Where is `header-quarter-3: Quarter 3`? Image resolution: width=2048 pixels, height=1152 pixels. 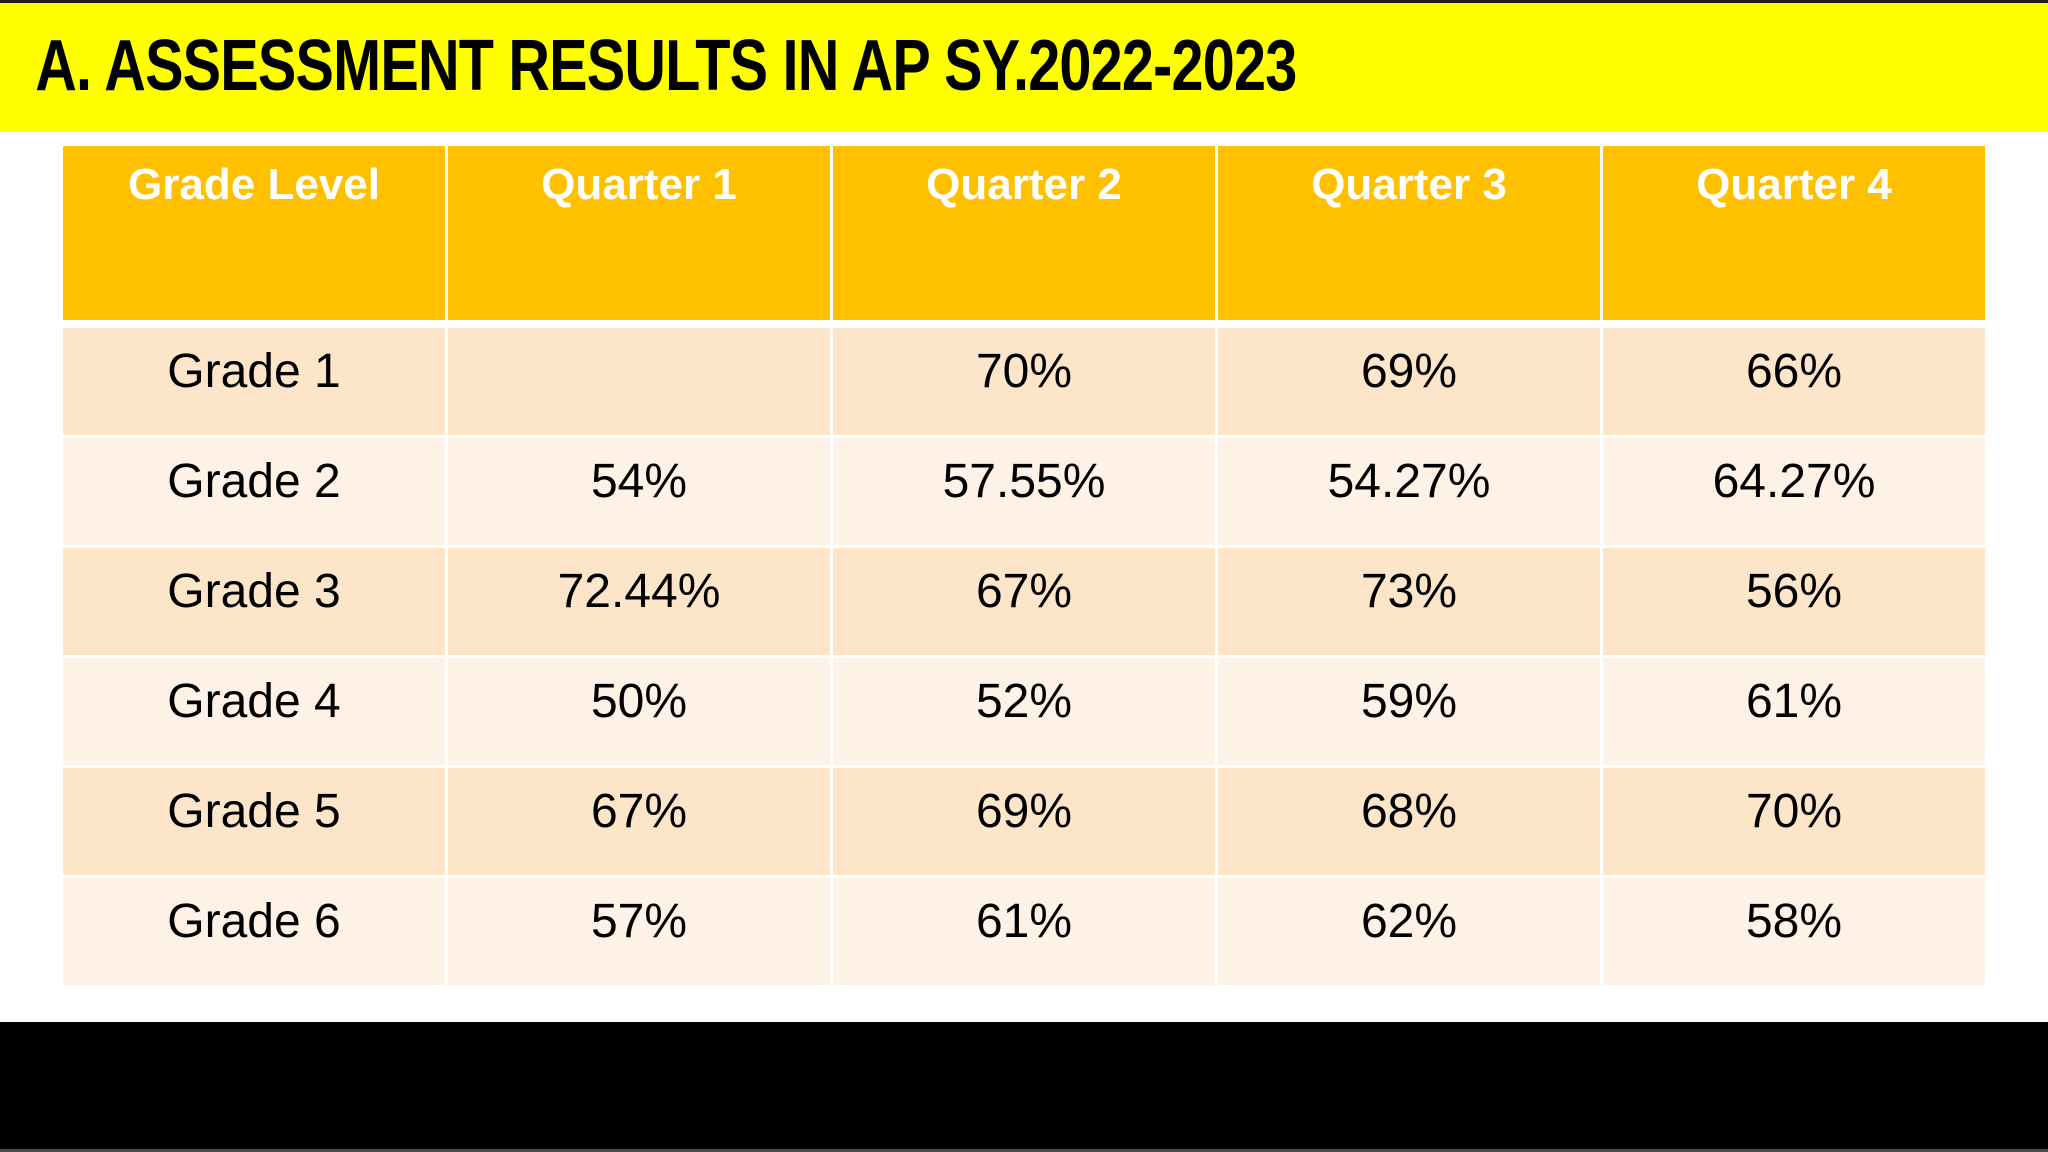
header-quarter-3: Quarter 3 is located at coordinates (1409, 235).